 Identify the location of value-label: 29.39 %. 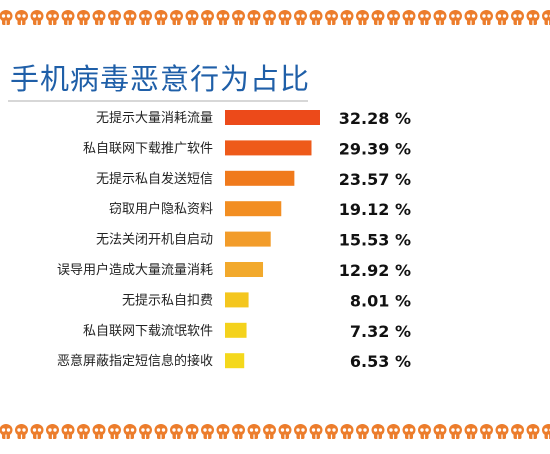
(375, 148).